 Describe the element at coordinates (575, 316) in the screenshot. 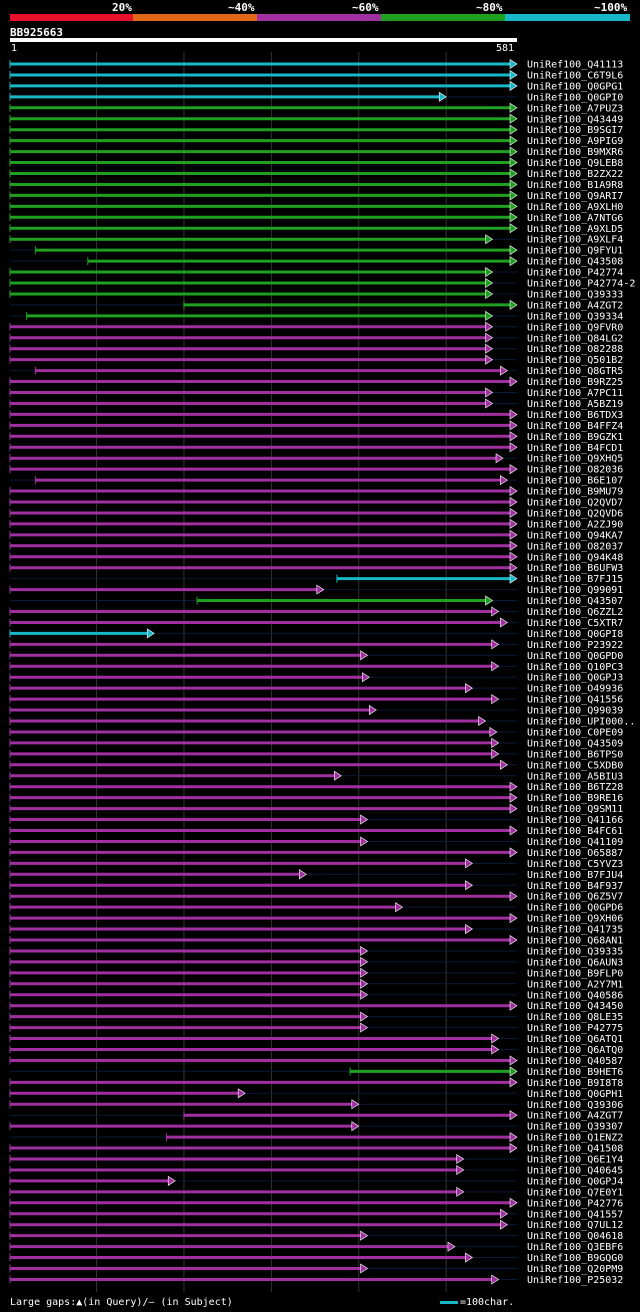

I see `hit-label: UniRef100_Q39334` at that location.